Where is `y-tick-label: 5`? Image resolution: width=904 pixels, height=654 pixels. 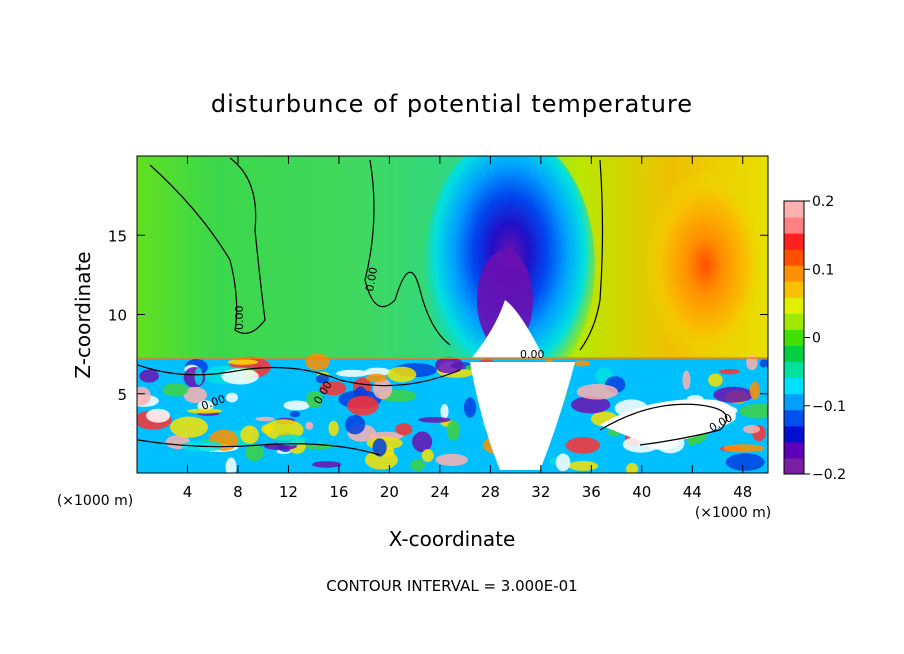 y-tick-label: 5 is located at coordinates (122, 395).